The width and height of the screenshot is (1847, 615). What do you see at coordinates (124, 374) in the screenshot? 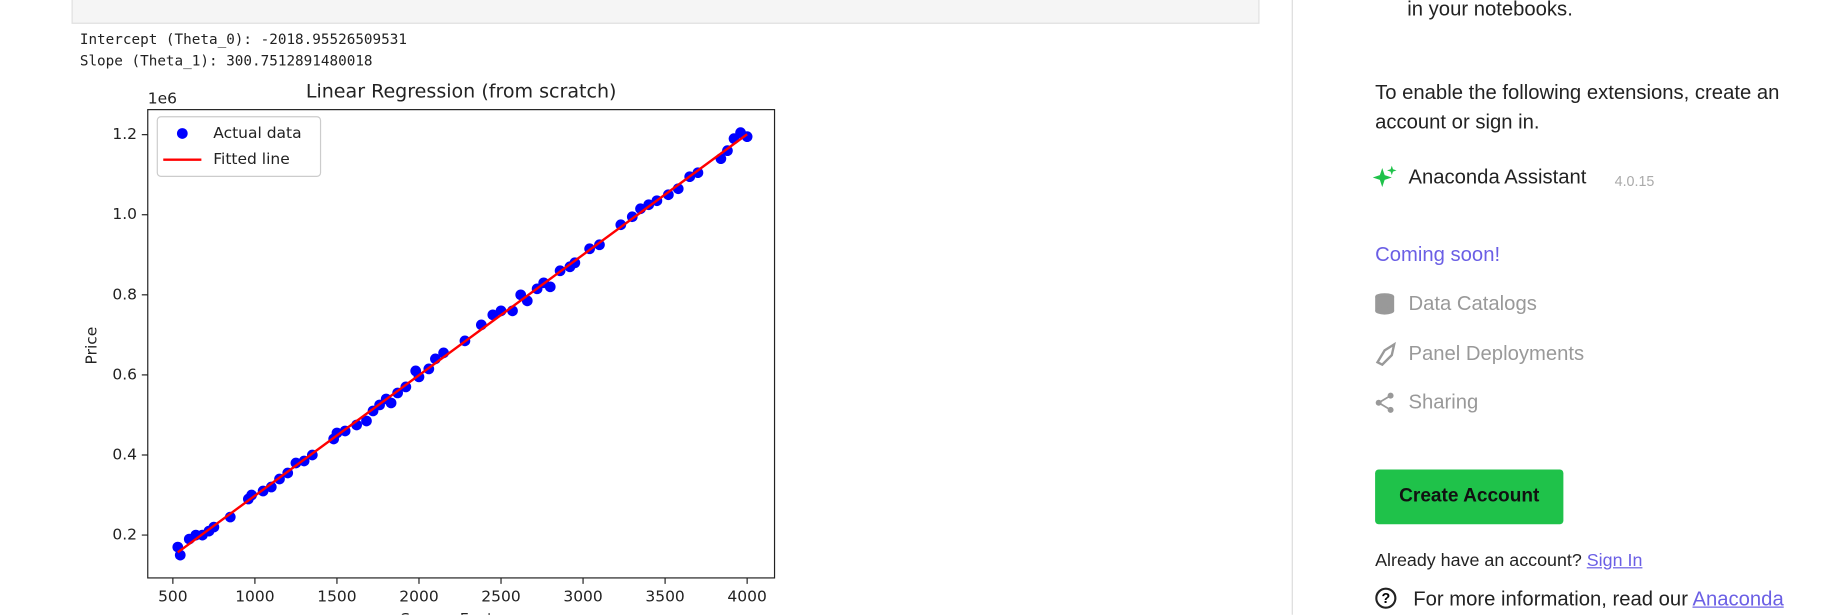
I see `y-tick-label: 0.6` at bounding box center [124, 374].